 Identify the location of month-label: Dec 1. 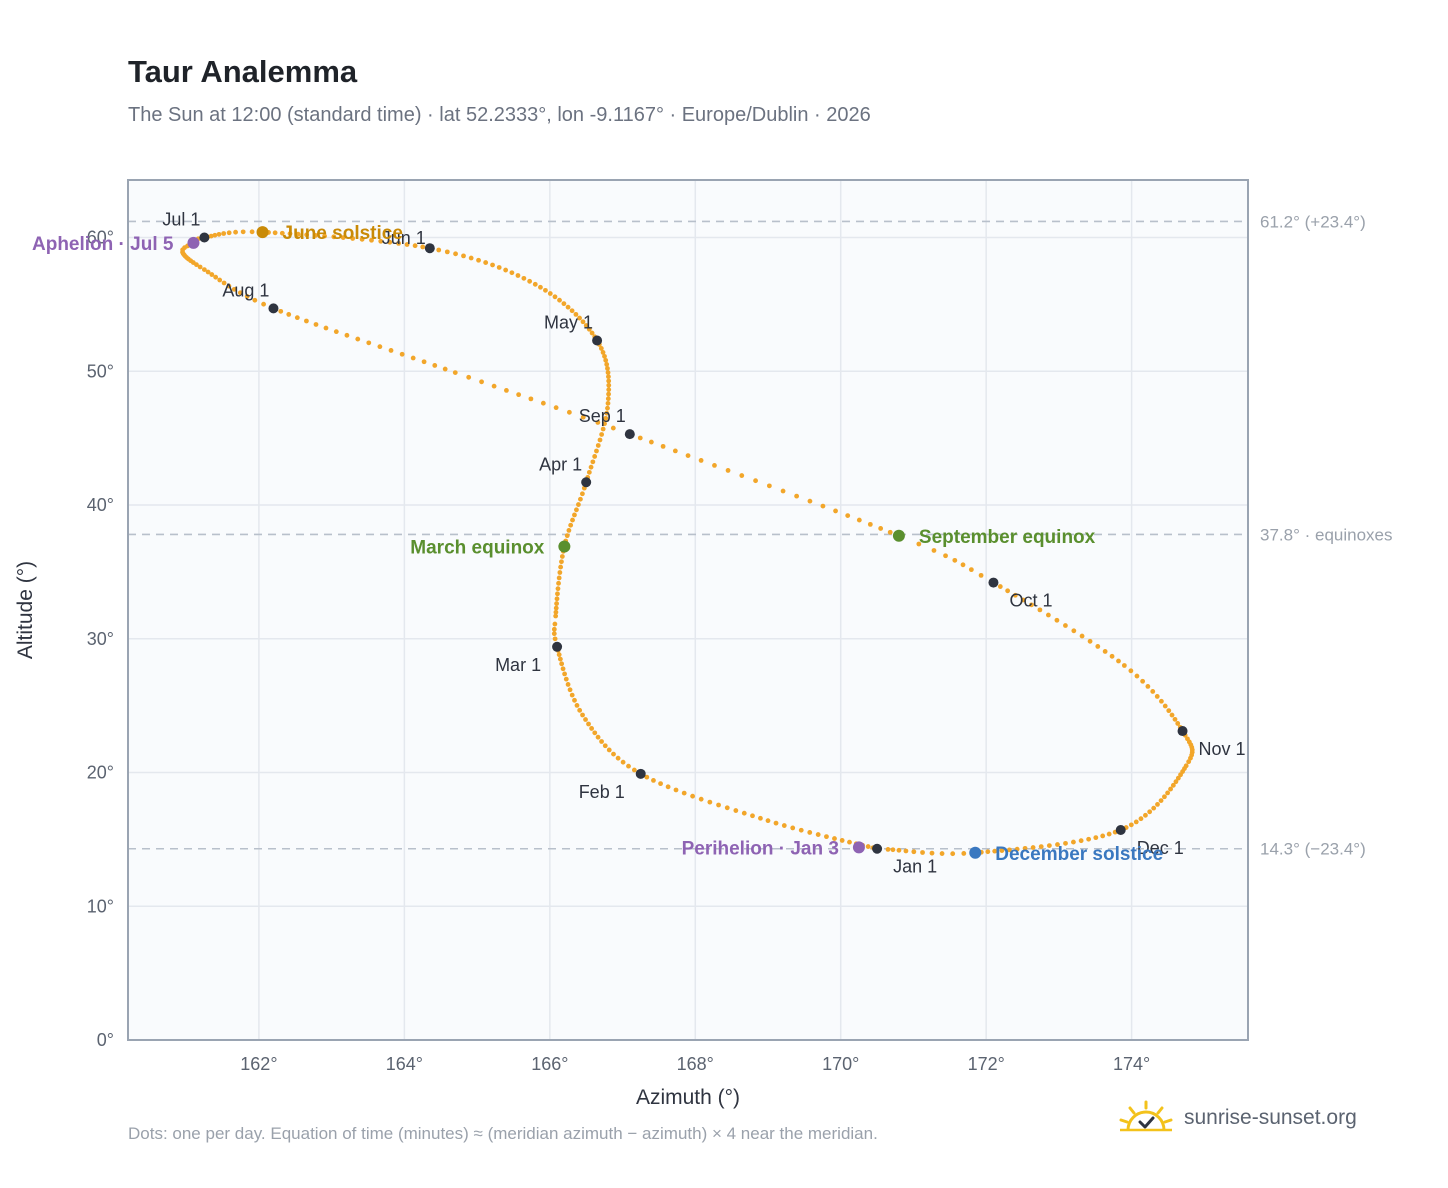
(1160, 848).